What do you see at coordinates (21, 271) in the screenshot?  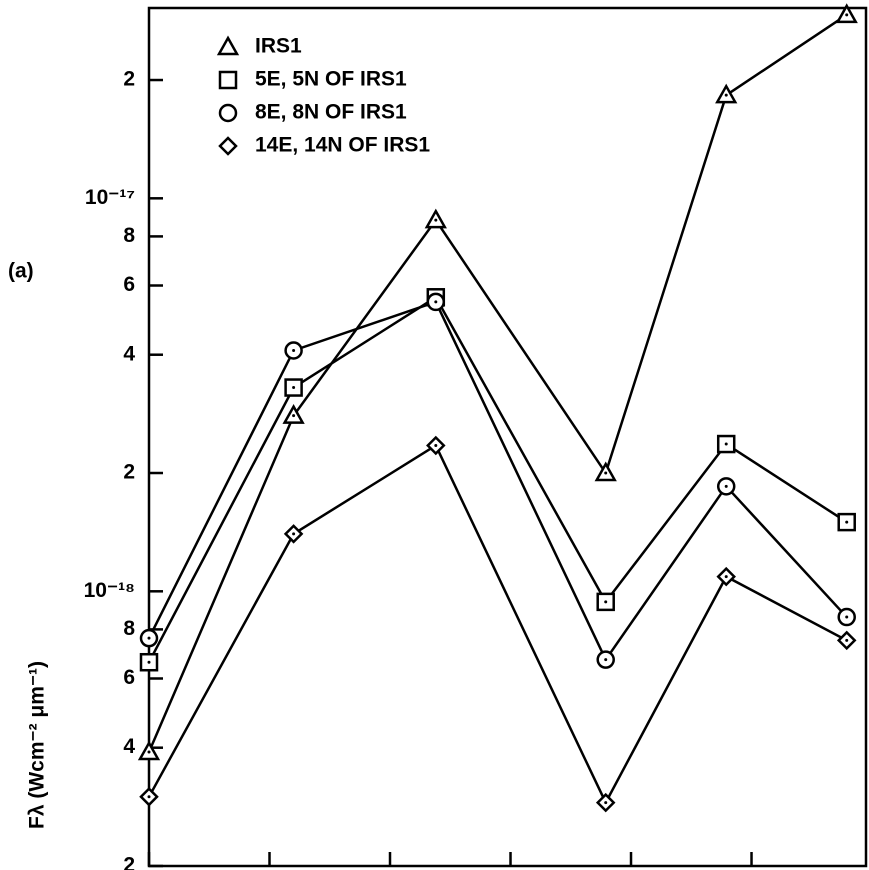 I see `annotation: (a)` at bounding box center [21, 271].